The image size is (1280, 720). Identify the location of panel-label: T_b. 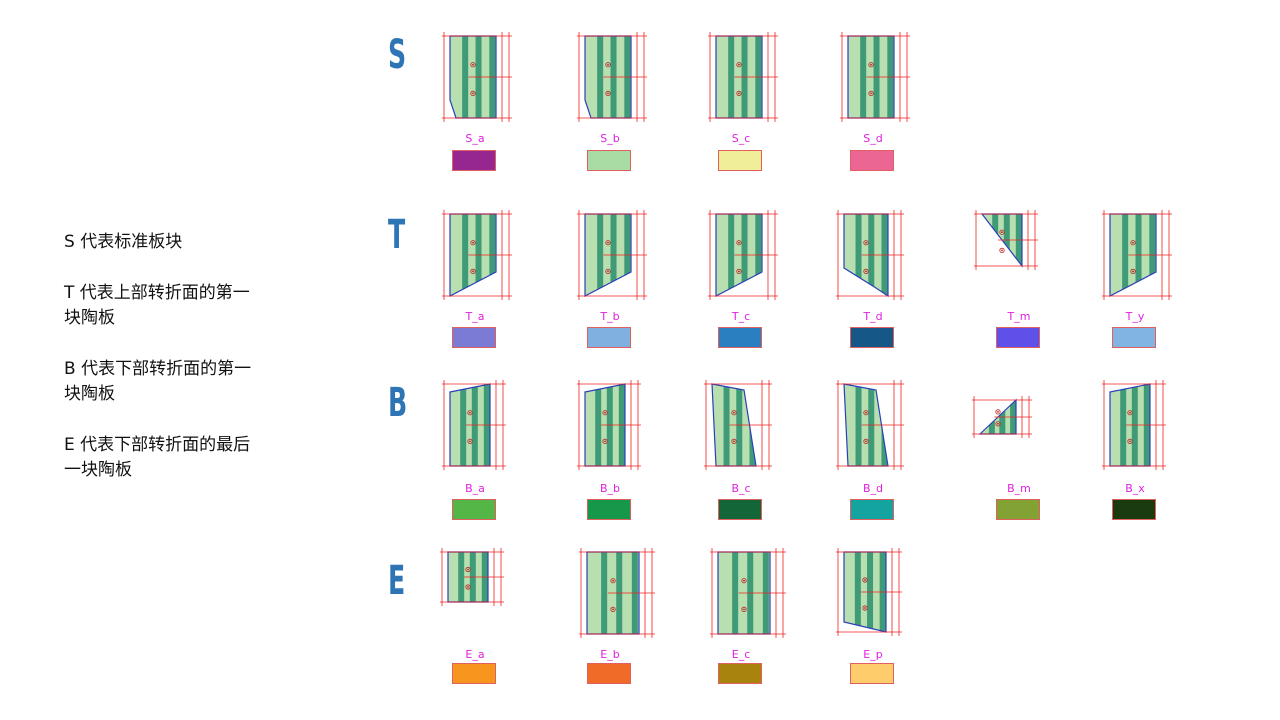
(610, 316).